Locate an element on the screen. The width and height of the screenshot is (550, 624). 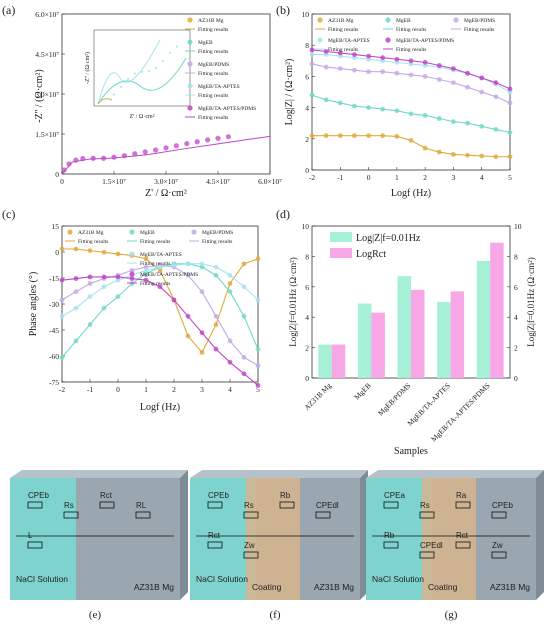
panel-a-inset-xlabel: Z' / Ω·cm² is located at coordinates (142, 117).